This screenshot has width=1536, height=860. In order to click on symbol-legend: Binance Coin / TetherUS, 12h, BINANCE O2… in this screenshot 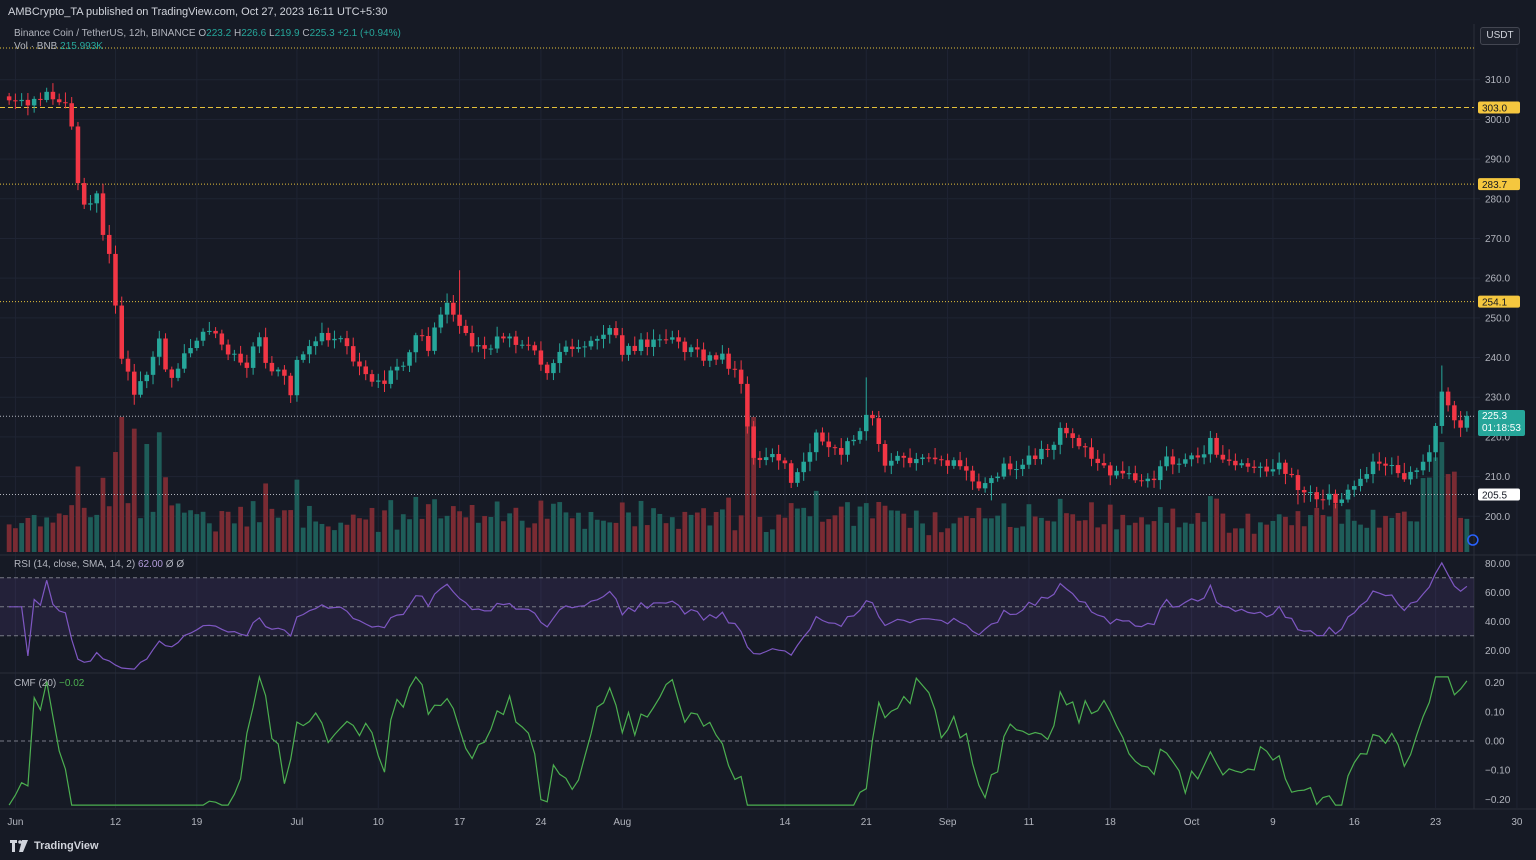, I will do `click(207, 33)`.